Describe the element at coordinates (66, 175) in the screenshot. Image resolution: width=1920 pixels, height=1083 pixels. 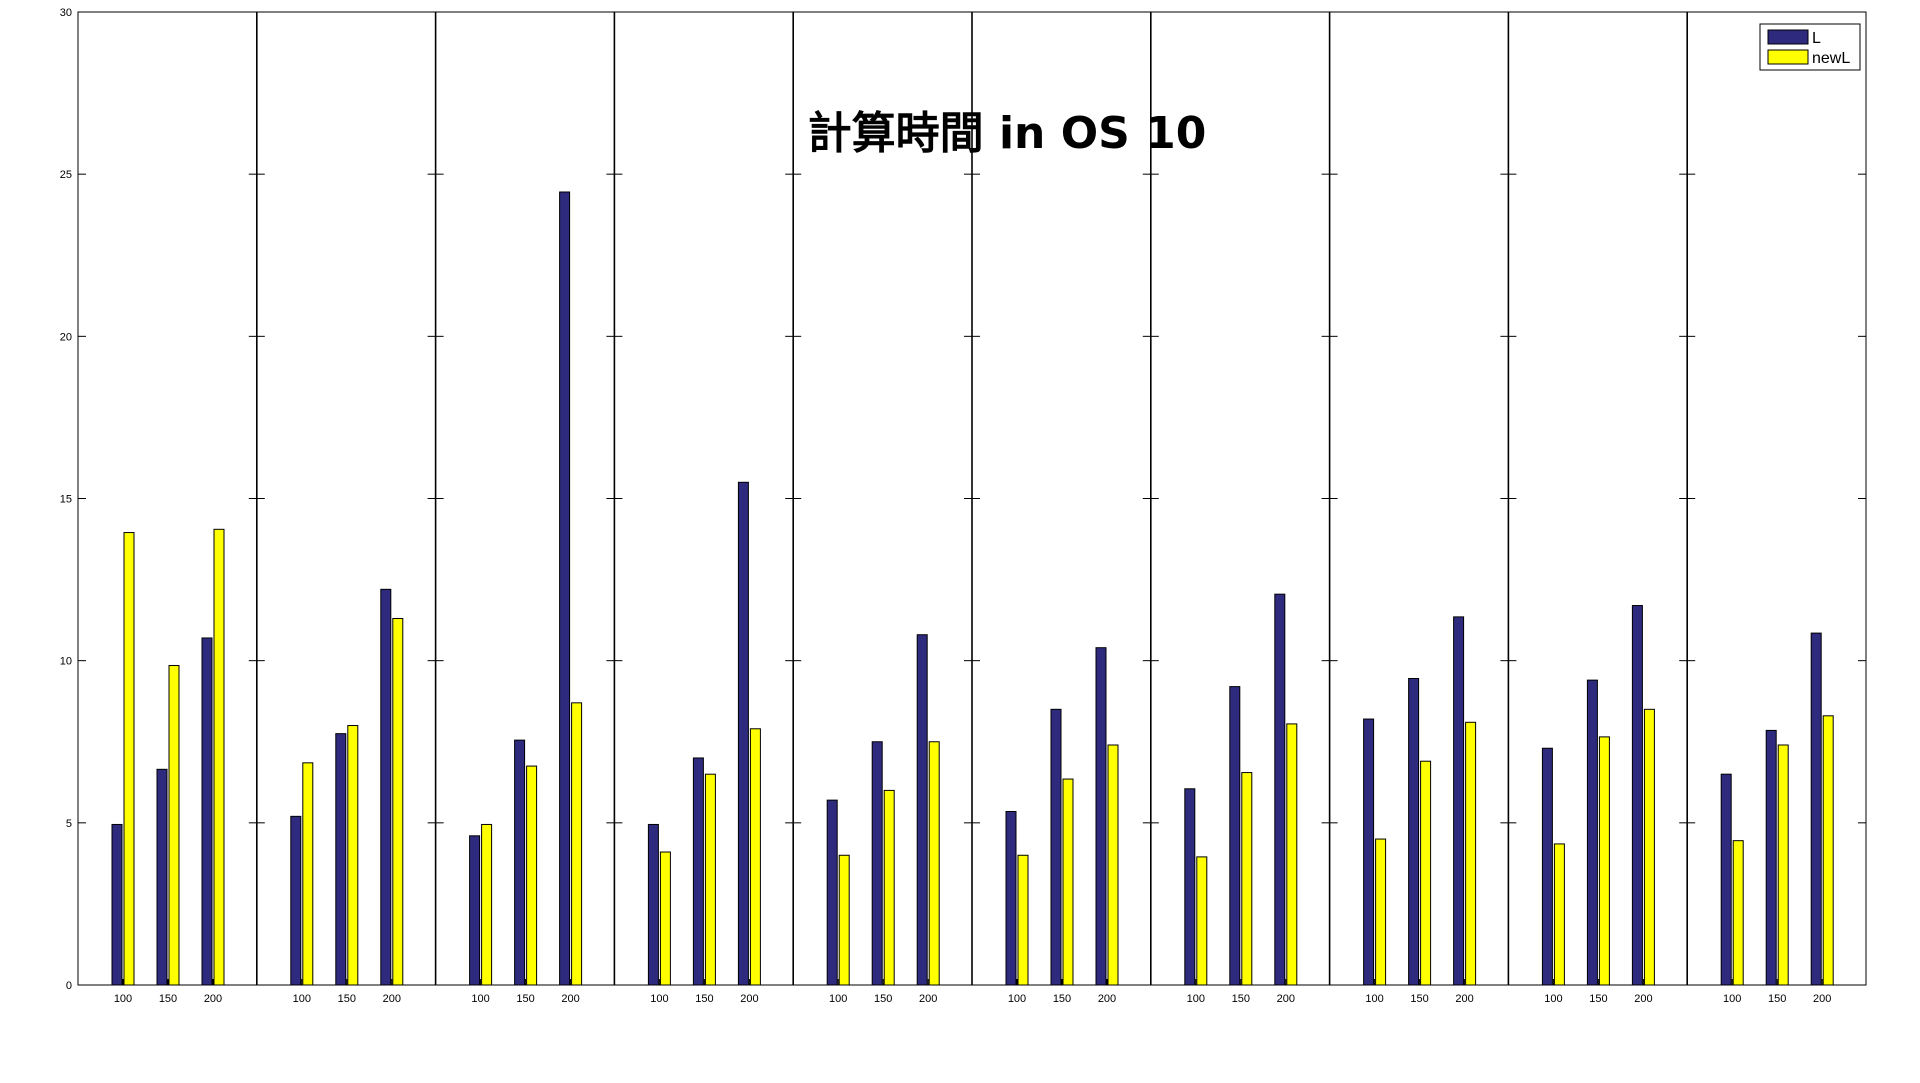
I see `y-tick-label: 25` at that location.